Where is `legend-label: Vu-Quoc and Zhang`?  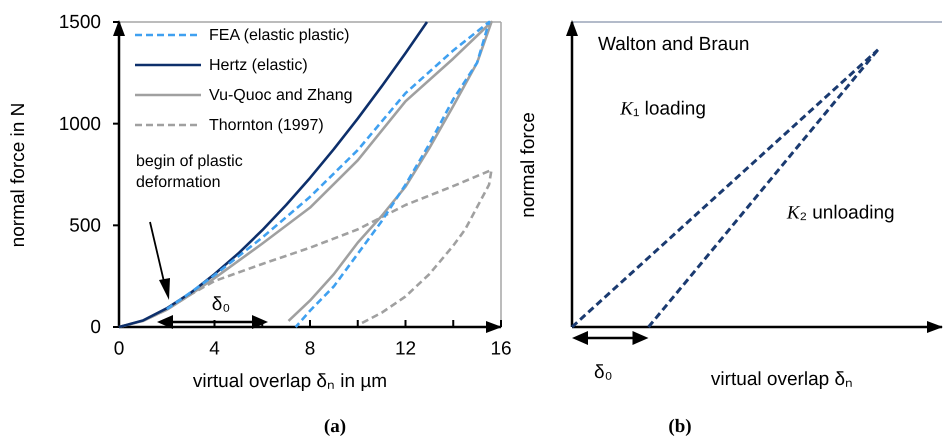 legend-label: Vu-Quoc and Zhang is located at coordinates (280, 95).